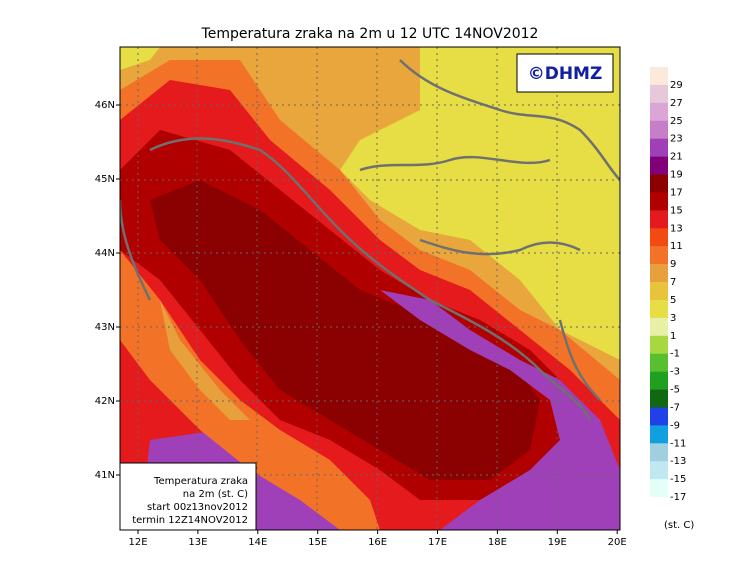  What do you see at coordinates (105, 327) in the screenshot?
I see `lat-label: 43N` at bounding box center [105, 327].